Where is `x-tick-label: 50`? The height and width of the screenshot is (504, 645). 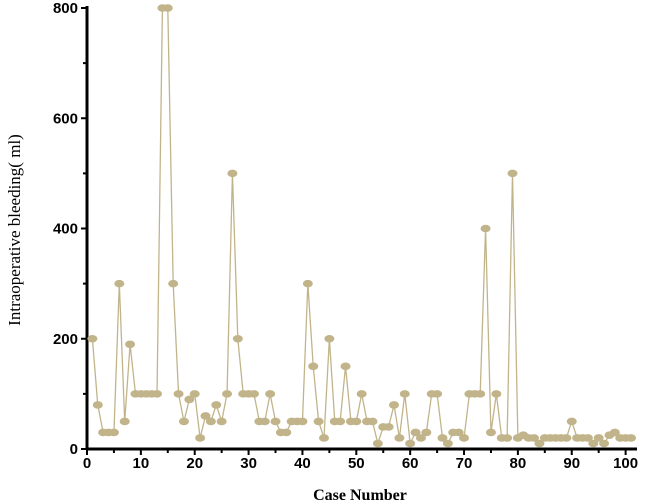
x-tick-label: 50 is located at coordinates (356, 463).